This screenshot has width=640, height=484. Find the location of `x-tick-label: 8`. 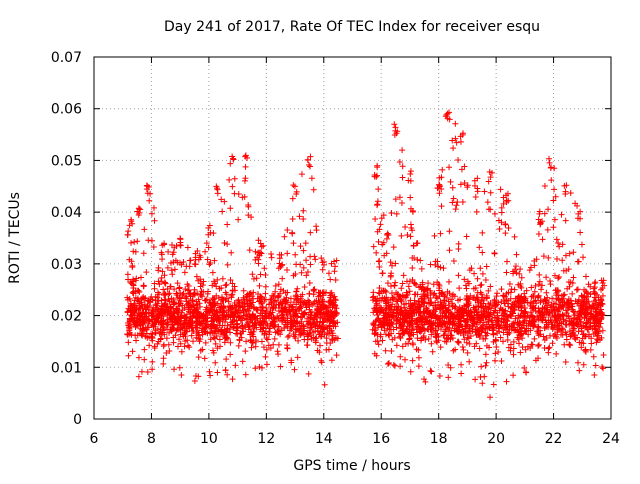

x-tick-label: 8 is located at coordinates (151, 439).